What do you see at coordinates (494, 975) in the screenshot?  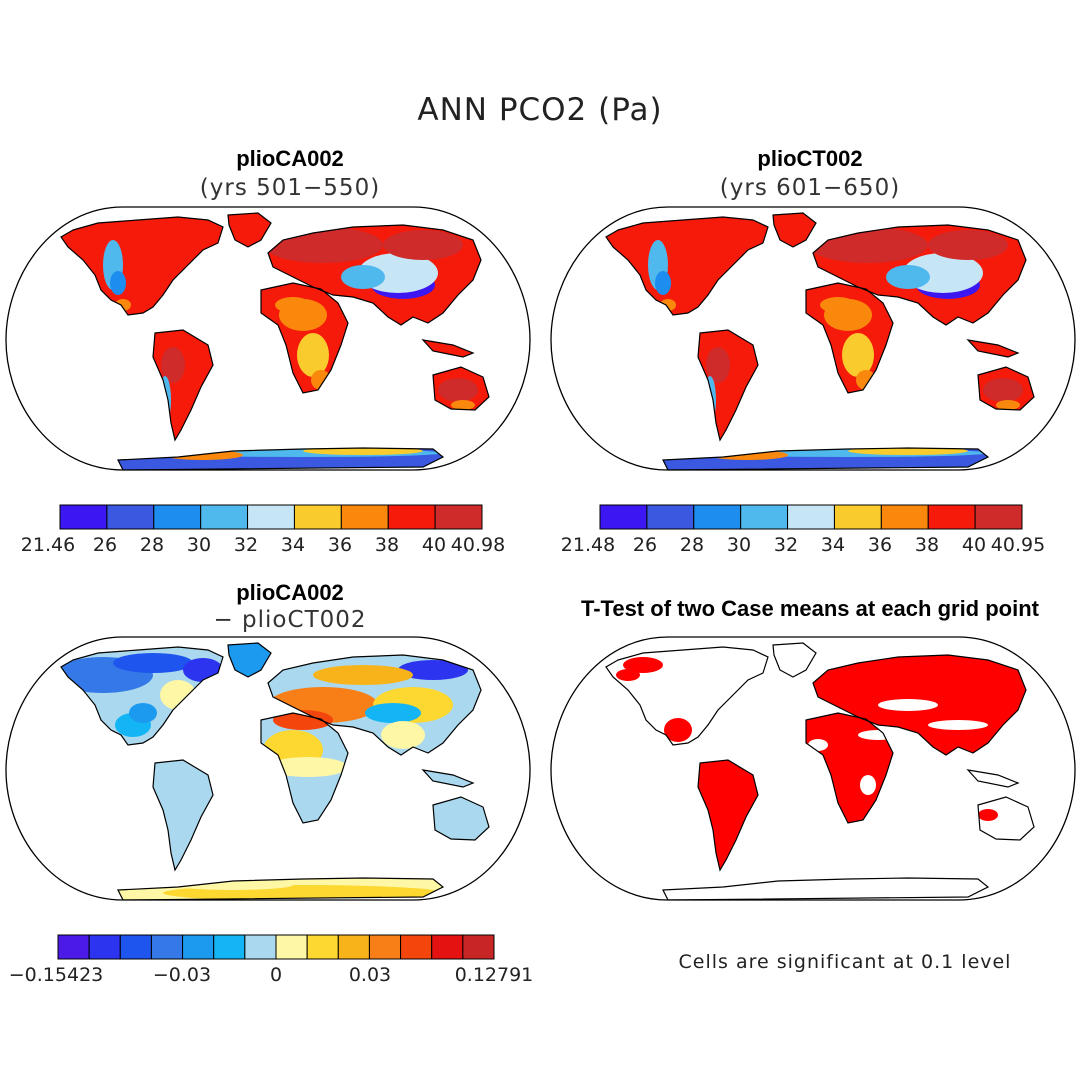 I see `colorbar-tick-label: 0.12791` at bounding box center [494, 975].